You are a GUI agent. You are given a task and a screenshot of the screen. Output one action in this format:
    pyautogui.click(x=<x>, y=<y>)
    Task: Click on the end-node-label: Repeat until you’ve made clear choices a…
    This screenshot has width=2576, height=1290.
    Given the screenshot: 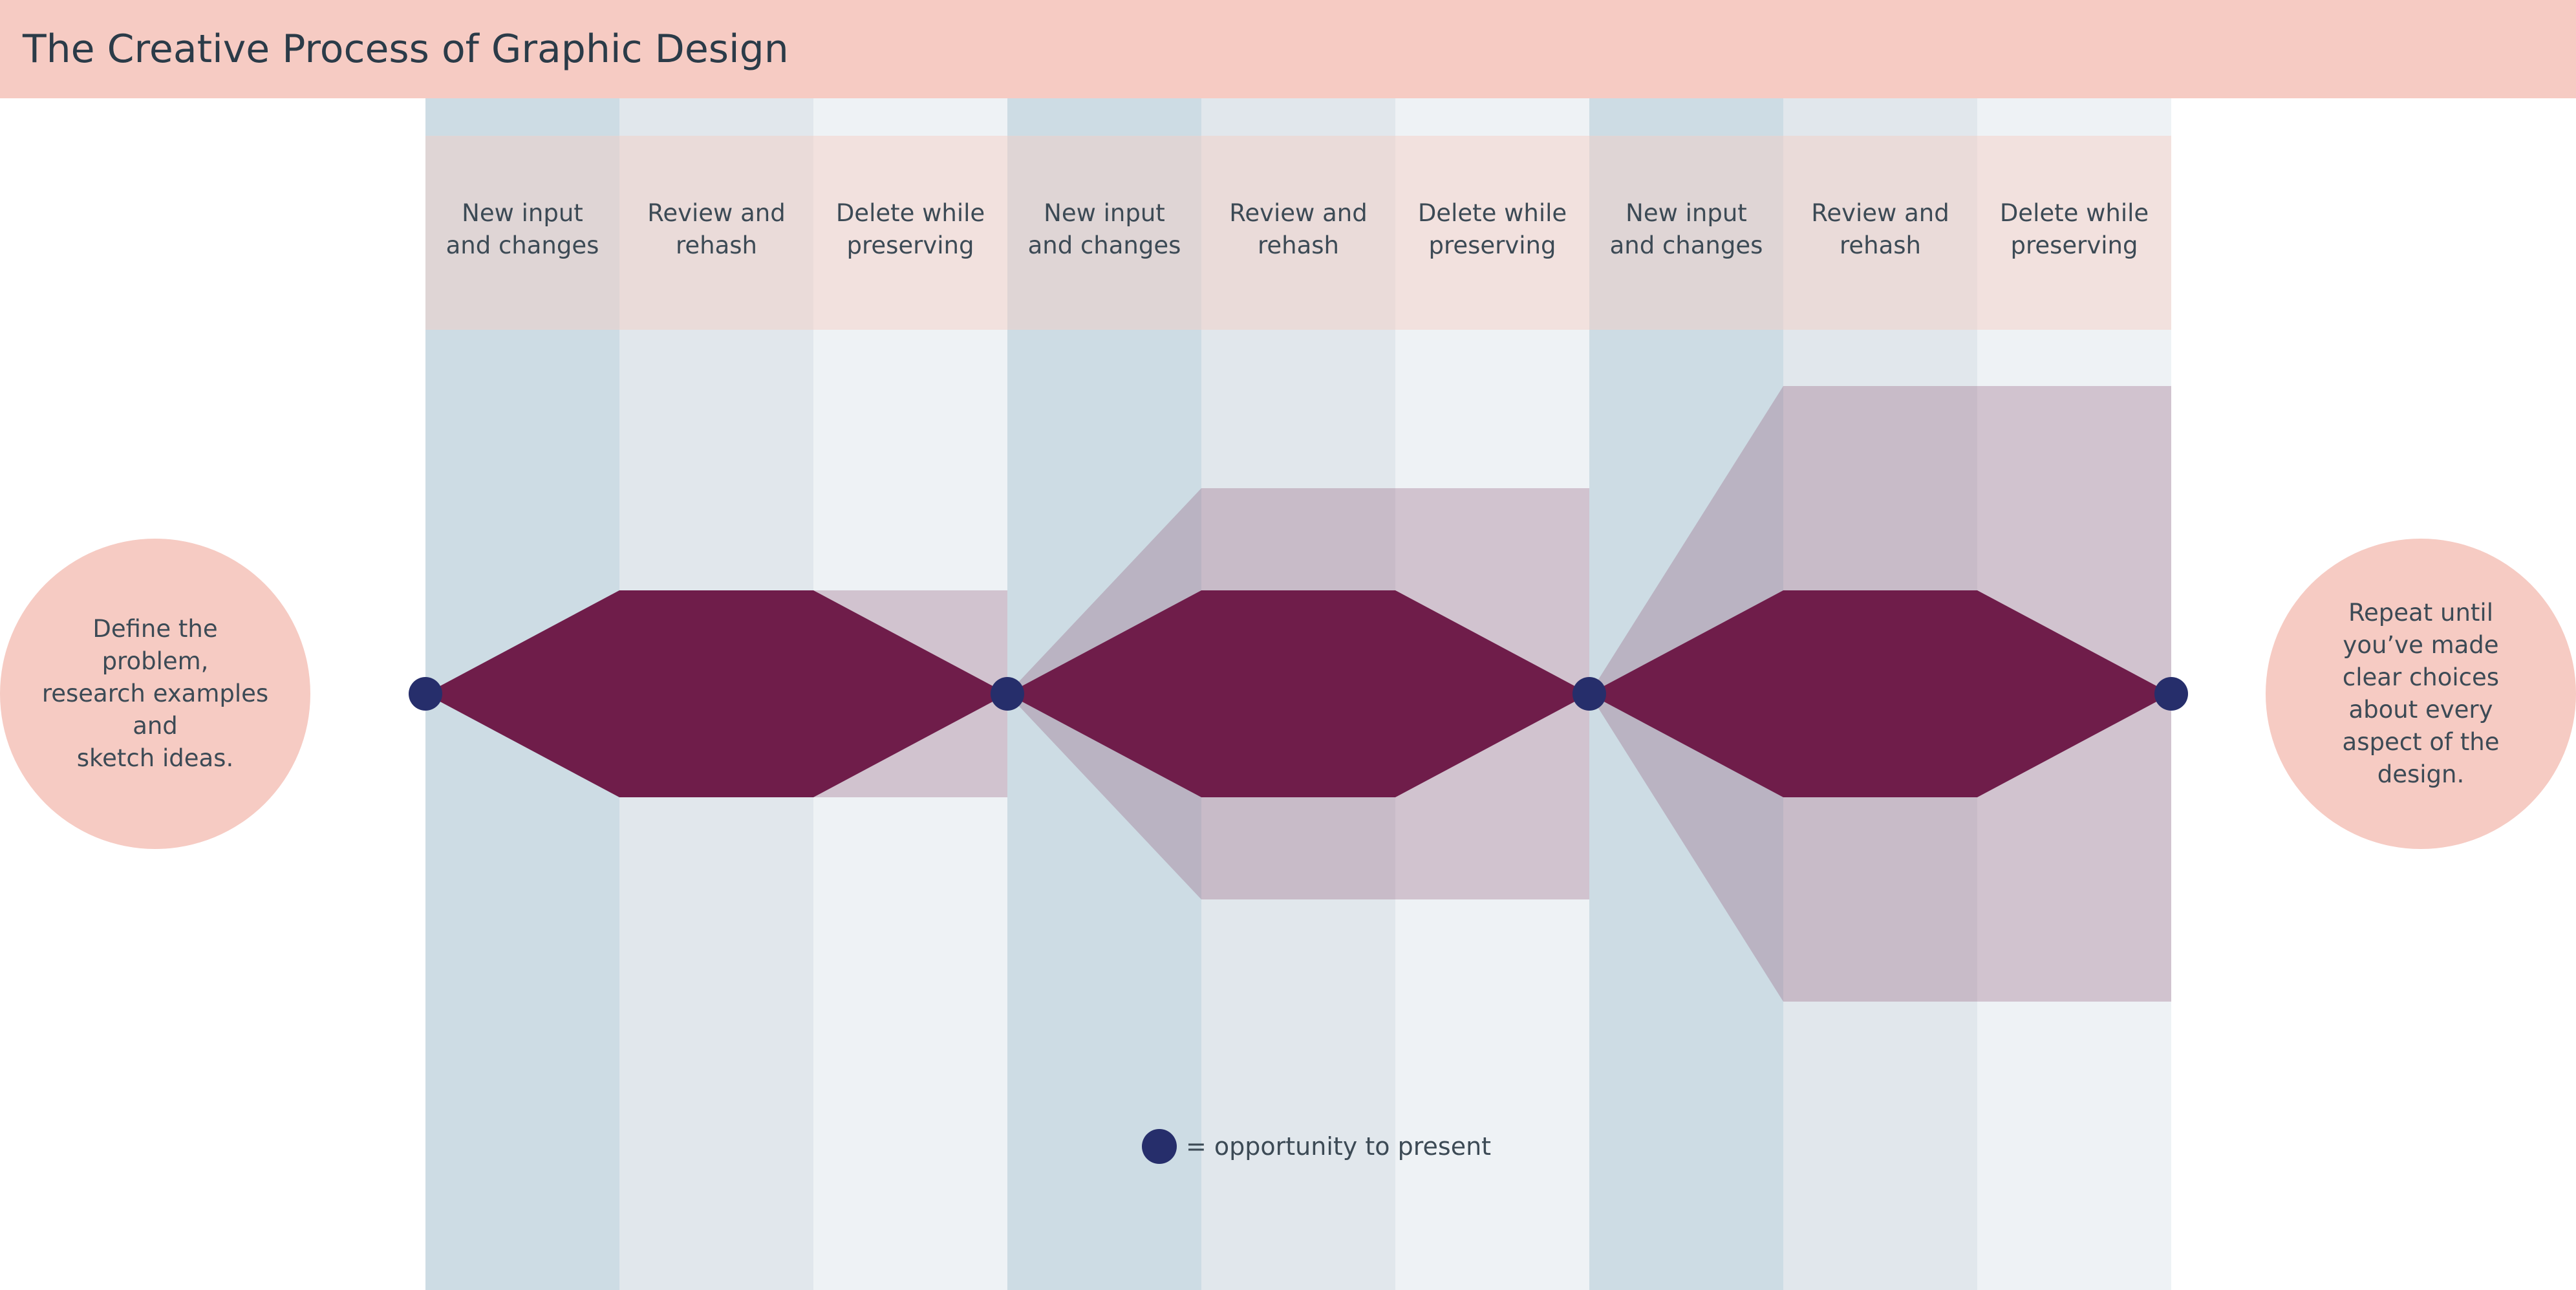 What is the action you would take?
    pyautogui.click(x=2421, y=694)
    